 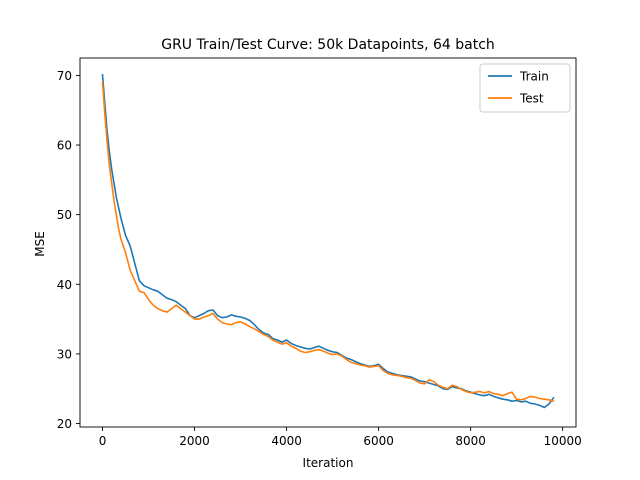 I want to click on y-tick-label: 50, so click(x=64, y=215).